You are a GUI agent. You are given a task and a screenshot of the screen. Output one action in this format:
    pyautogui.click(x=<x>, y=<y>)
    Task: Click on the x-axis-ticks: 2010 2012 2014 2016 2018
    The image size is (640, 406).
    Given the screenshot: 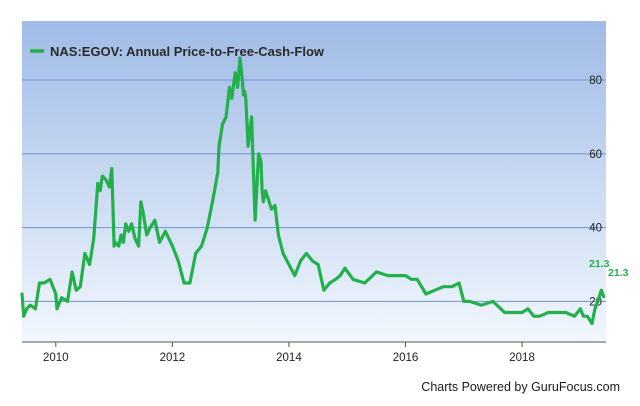 What is the action you would take?
    pyautogui.click(x=289, y=353)
    